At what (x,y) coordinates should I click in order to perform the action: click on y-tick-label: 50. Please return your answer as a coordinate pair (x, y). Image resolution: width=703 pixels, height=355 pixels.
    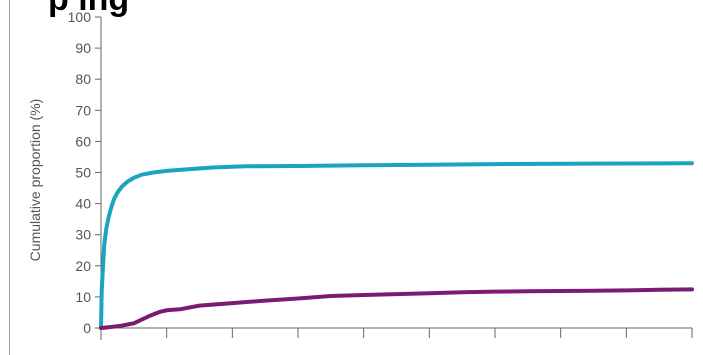
    Looking at the image, I should click on (83, 173).